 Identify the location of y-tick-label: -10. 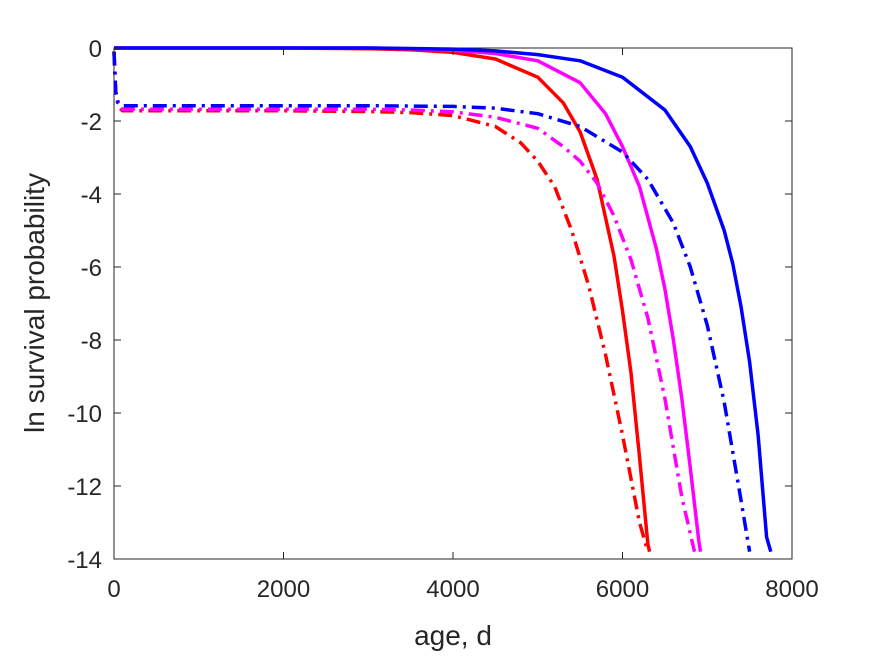
(84, 414).